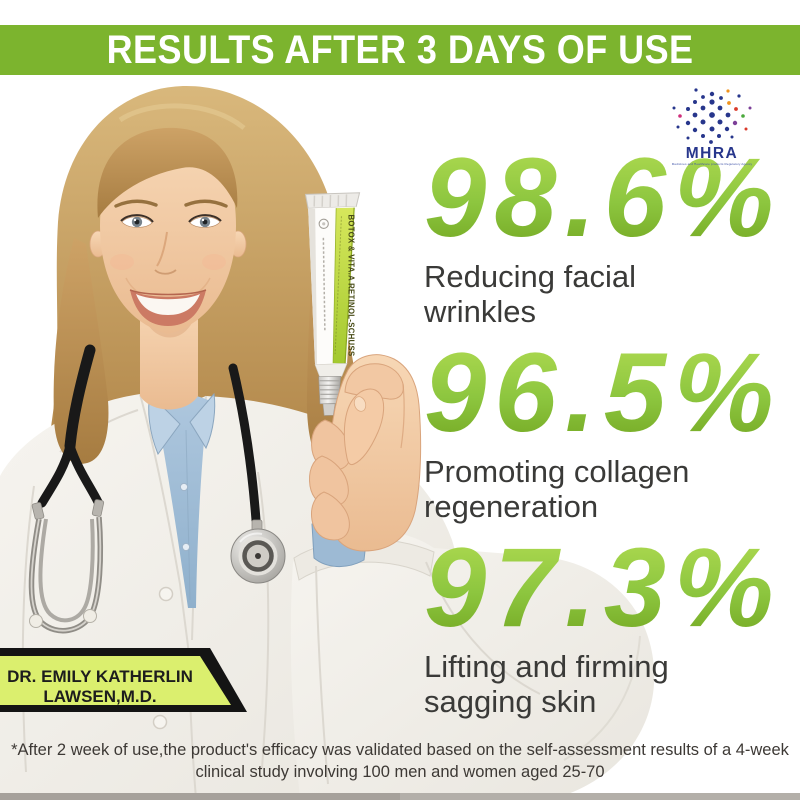  Describe the element at coordinates (607, 587) in the screenshot. I see `stat-value: 97.3%` at that location.